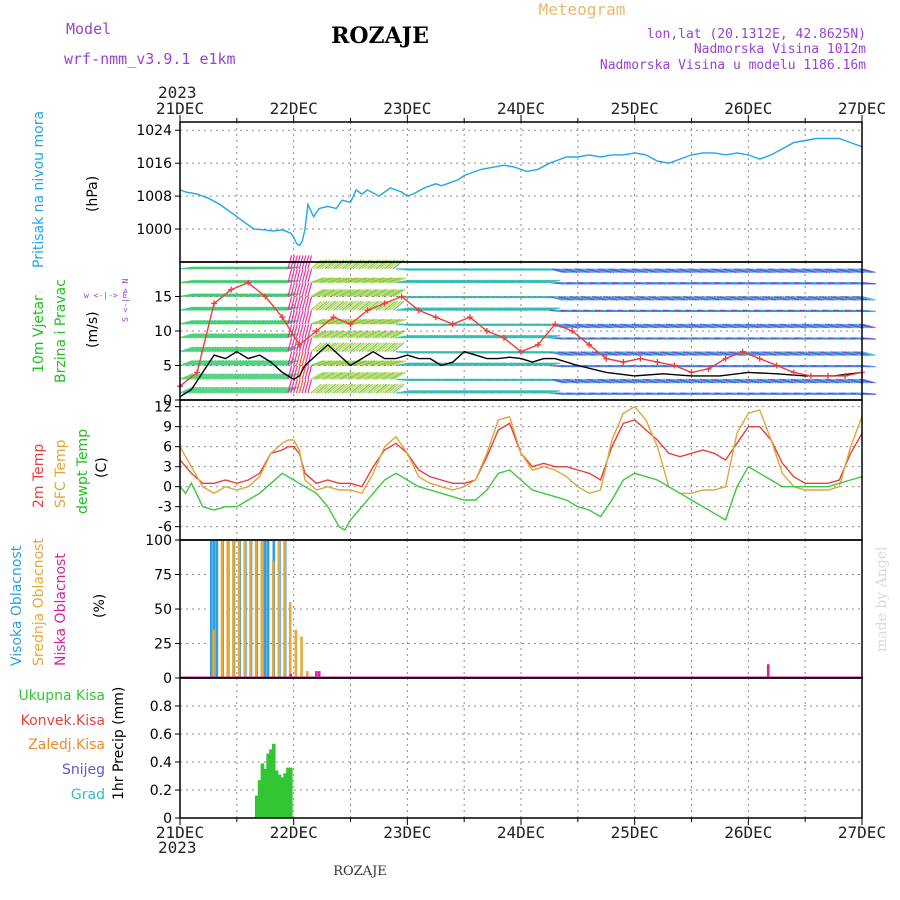 The image size is (900, 900). I want to click on series-line, so click(521, 453).